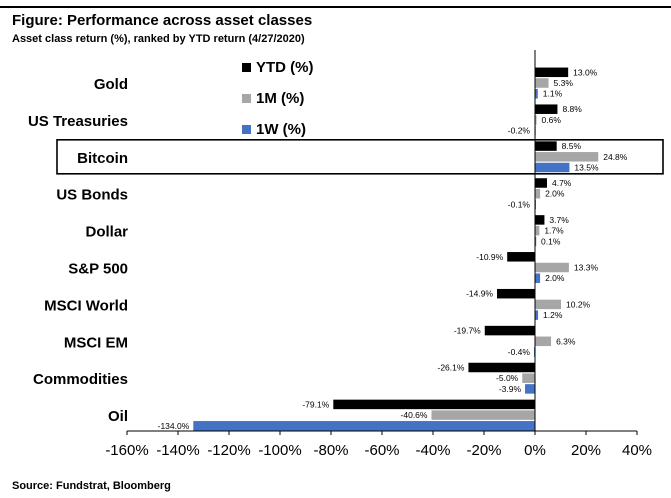  I want to click on data-label: -0.4%, so click(519, 352).